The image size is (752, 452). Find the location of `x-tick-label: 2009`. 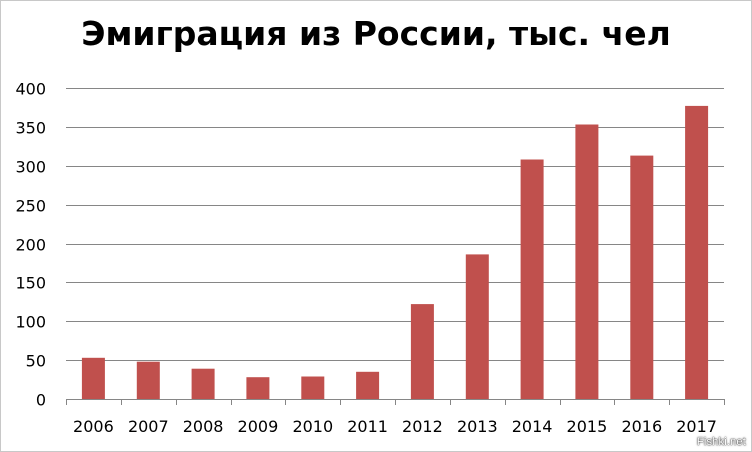

x-tick-label: 2009 is located at coordinates (258, 426).